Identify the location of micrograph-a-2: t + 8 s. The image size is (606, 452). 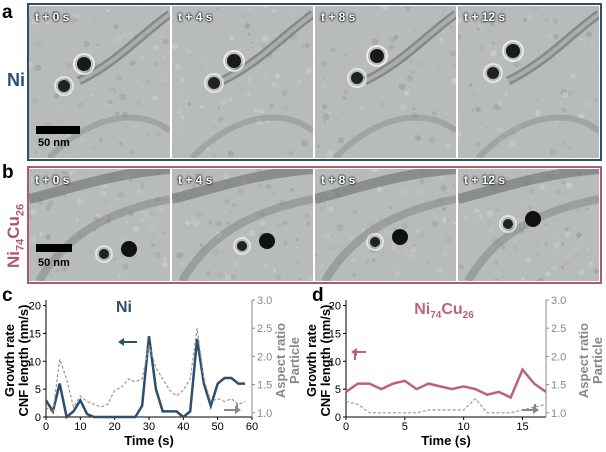
(385, 82).